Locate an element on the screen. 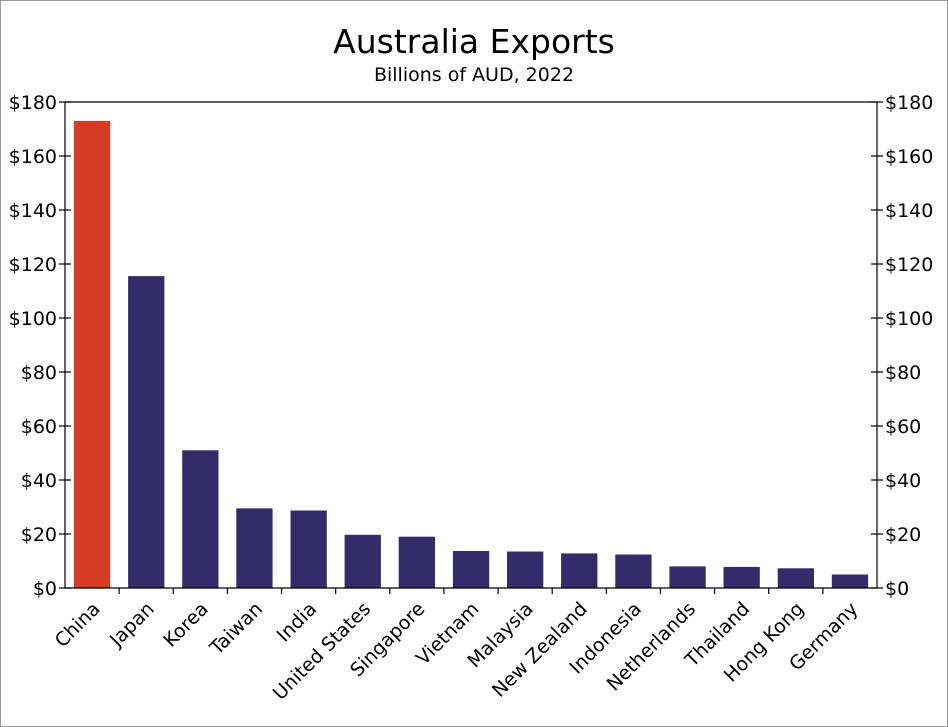 The height and width of the screenshot is (727, 948). bar-india is located at coordinates (308, 549).